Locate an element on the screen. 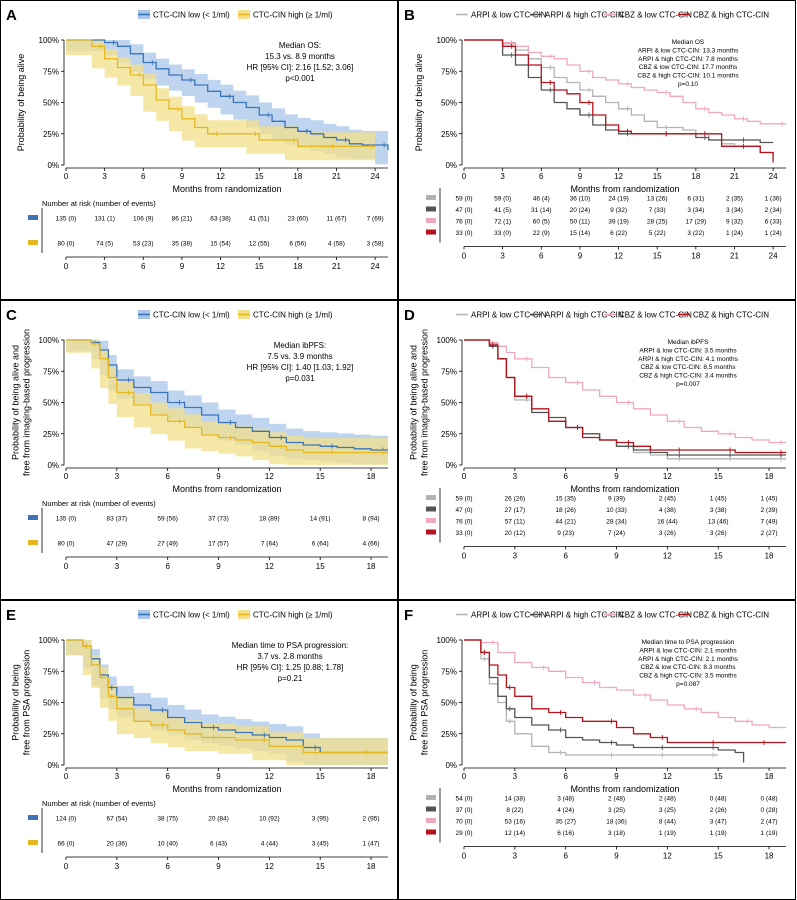 The width and height of the screenshot is (797, 900). risk-table-cell: 1 (19) is located at coordinates (718, 833).